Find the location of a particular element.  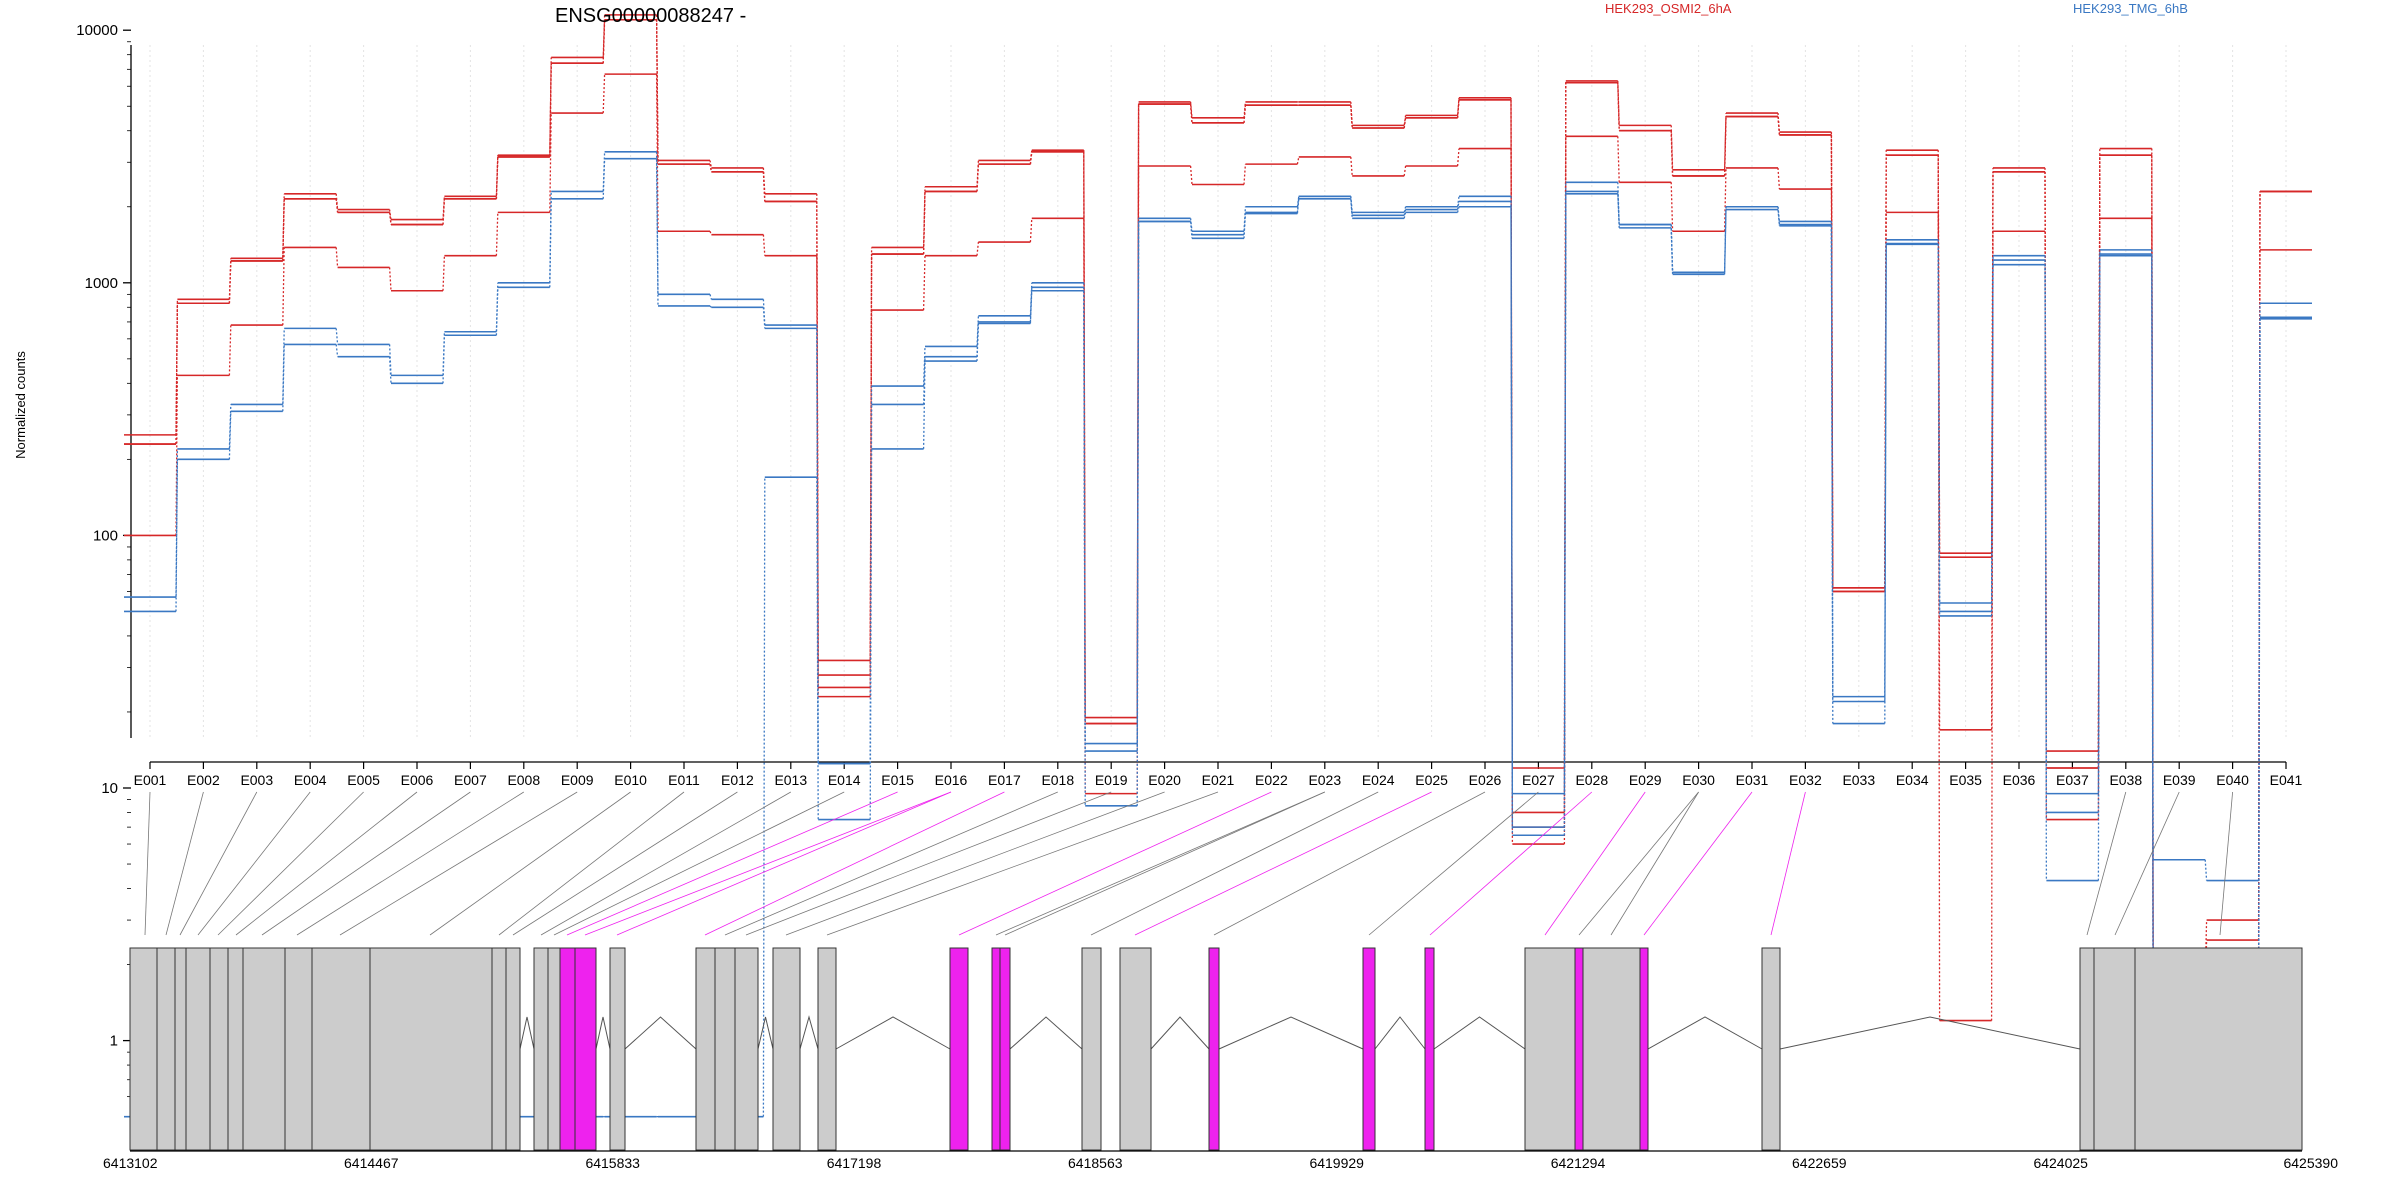

x-tick-label: E003 is located at coordinates (256, 780).